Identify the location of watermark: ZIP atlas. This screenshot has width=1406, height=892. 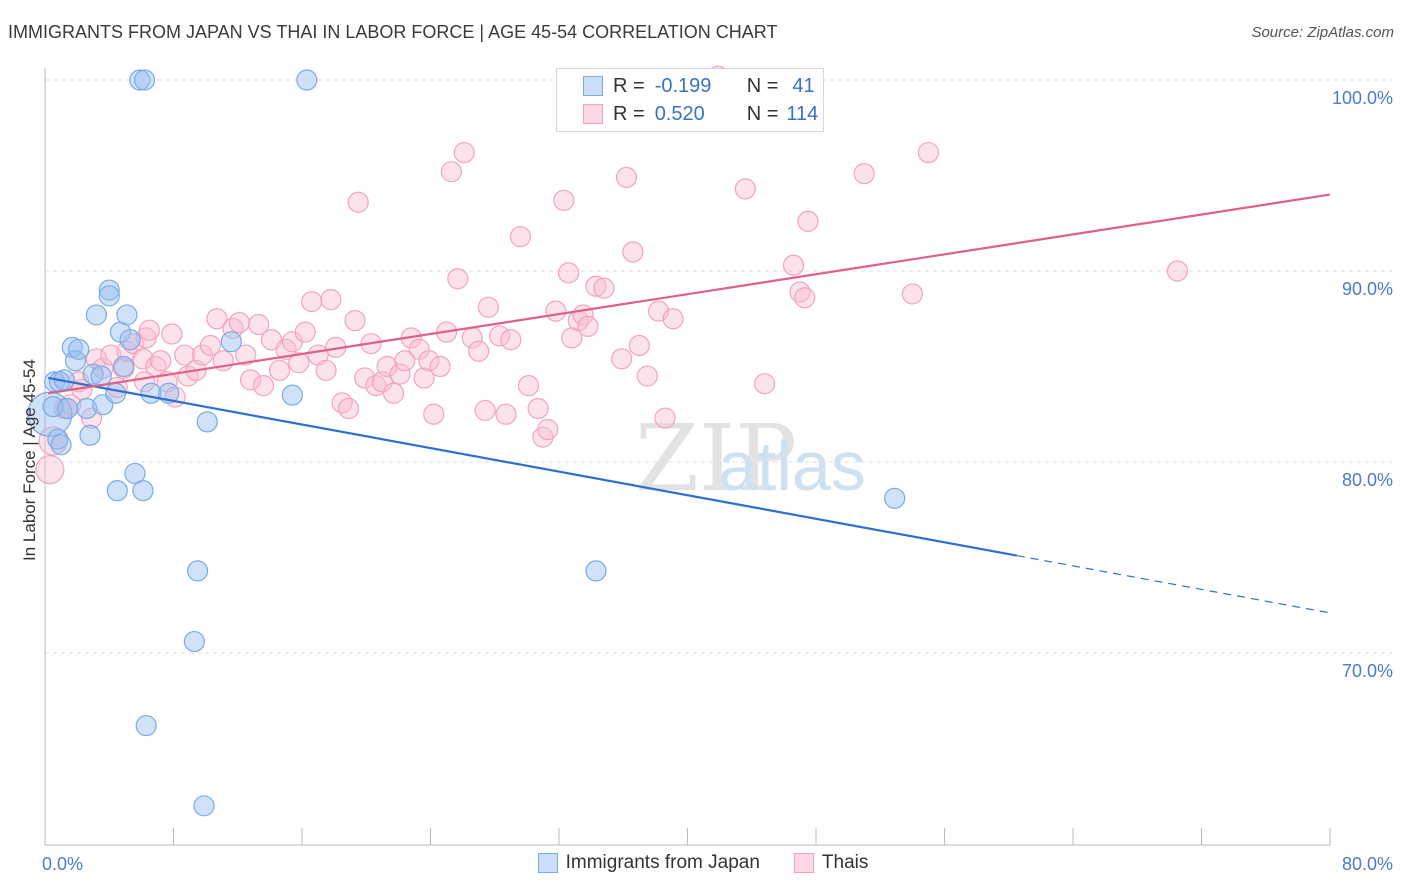
(750, 458).